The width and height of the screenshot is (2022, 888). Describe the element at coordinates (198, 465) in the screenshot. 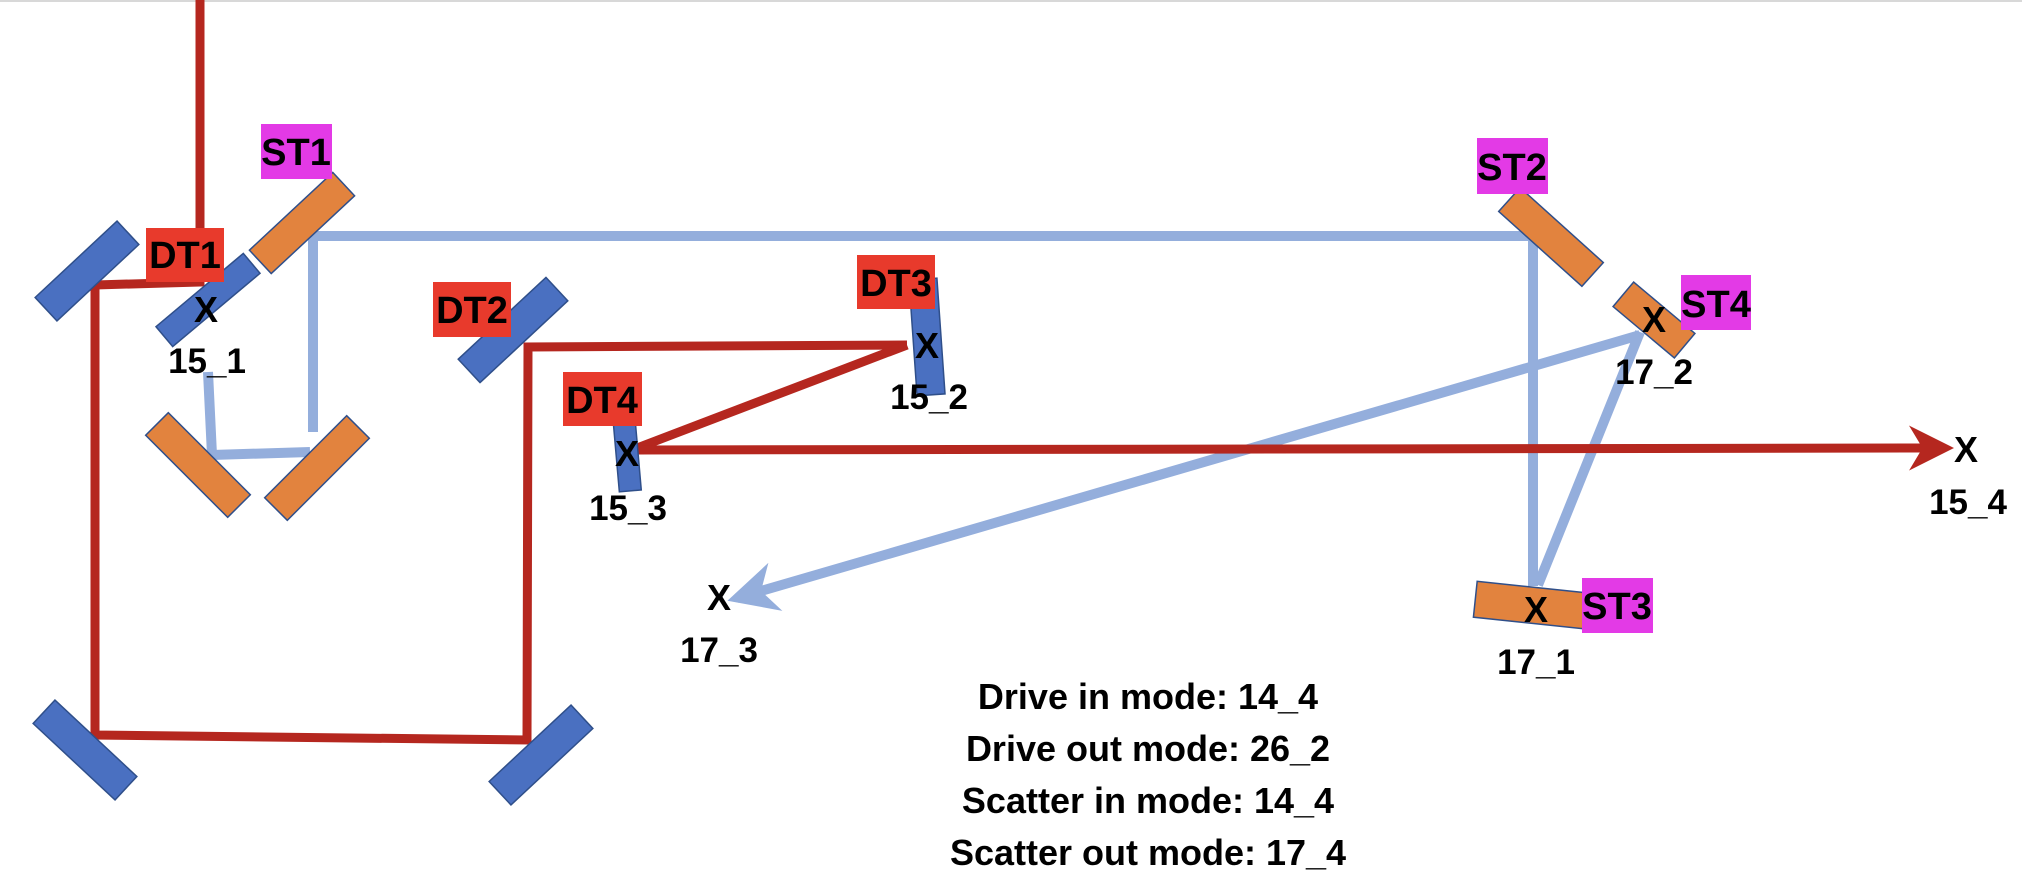

I see `mirror-periscope-left` at that location.